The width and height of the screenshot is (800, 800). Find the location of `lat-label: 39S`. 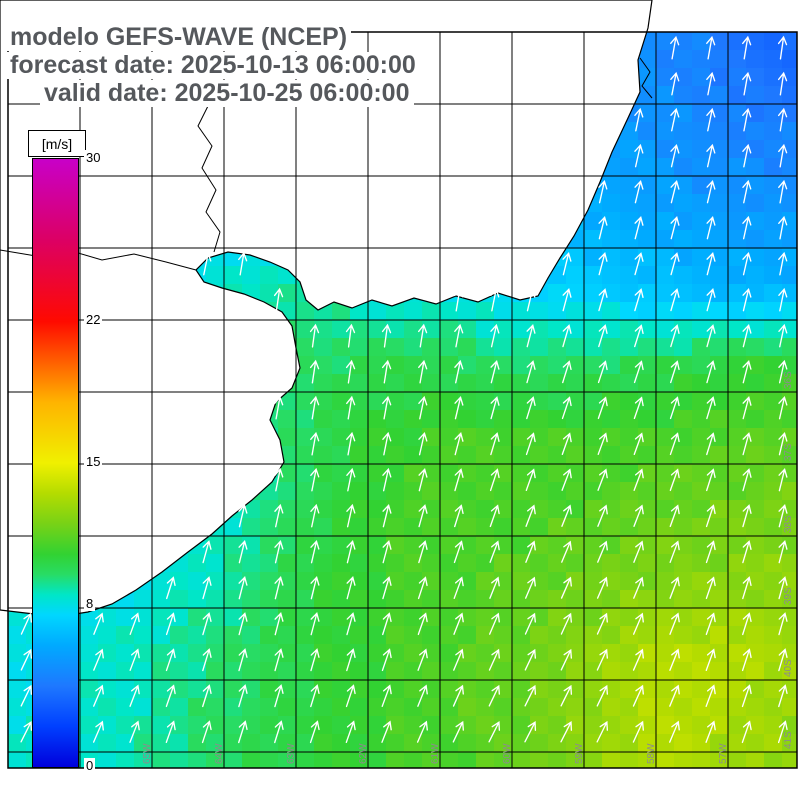

lat-label: 39S is located at coordinates (788, 596).